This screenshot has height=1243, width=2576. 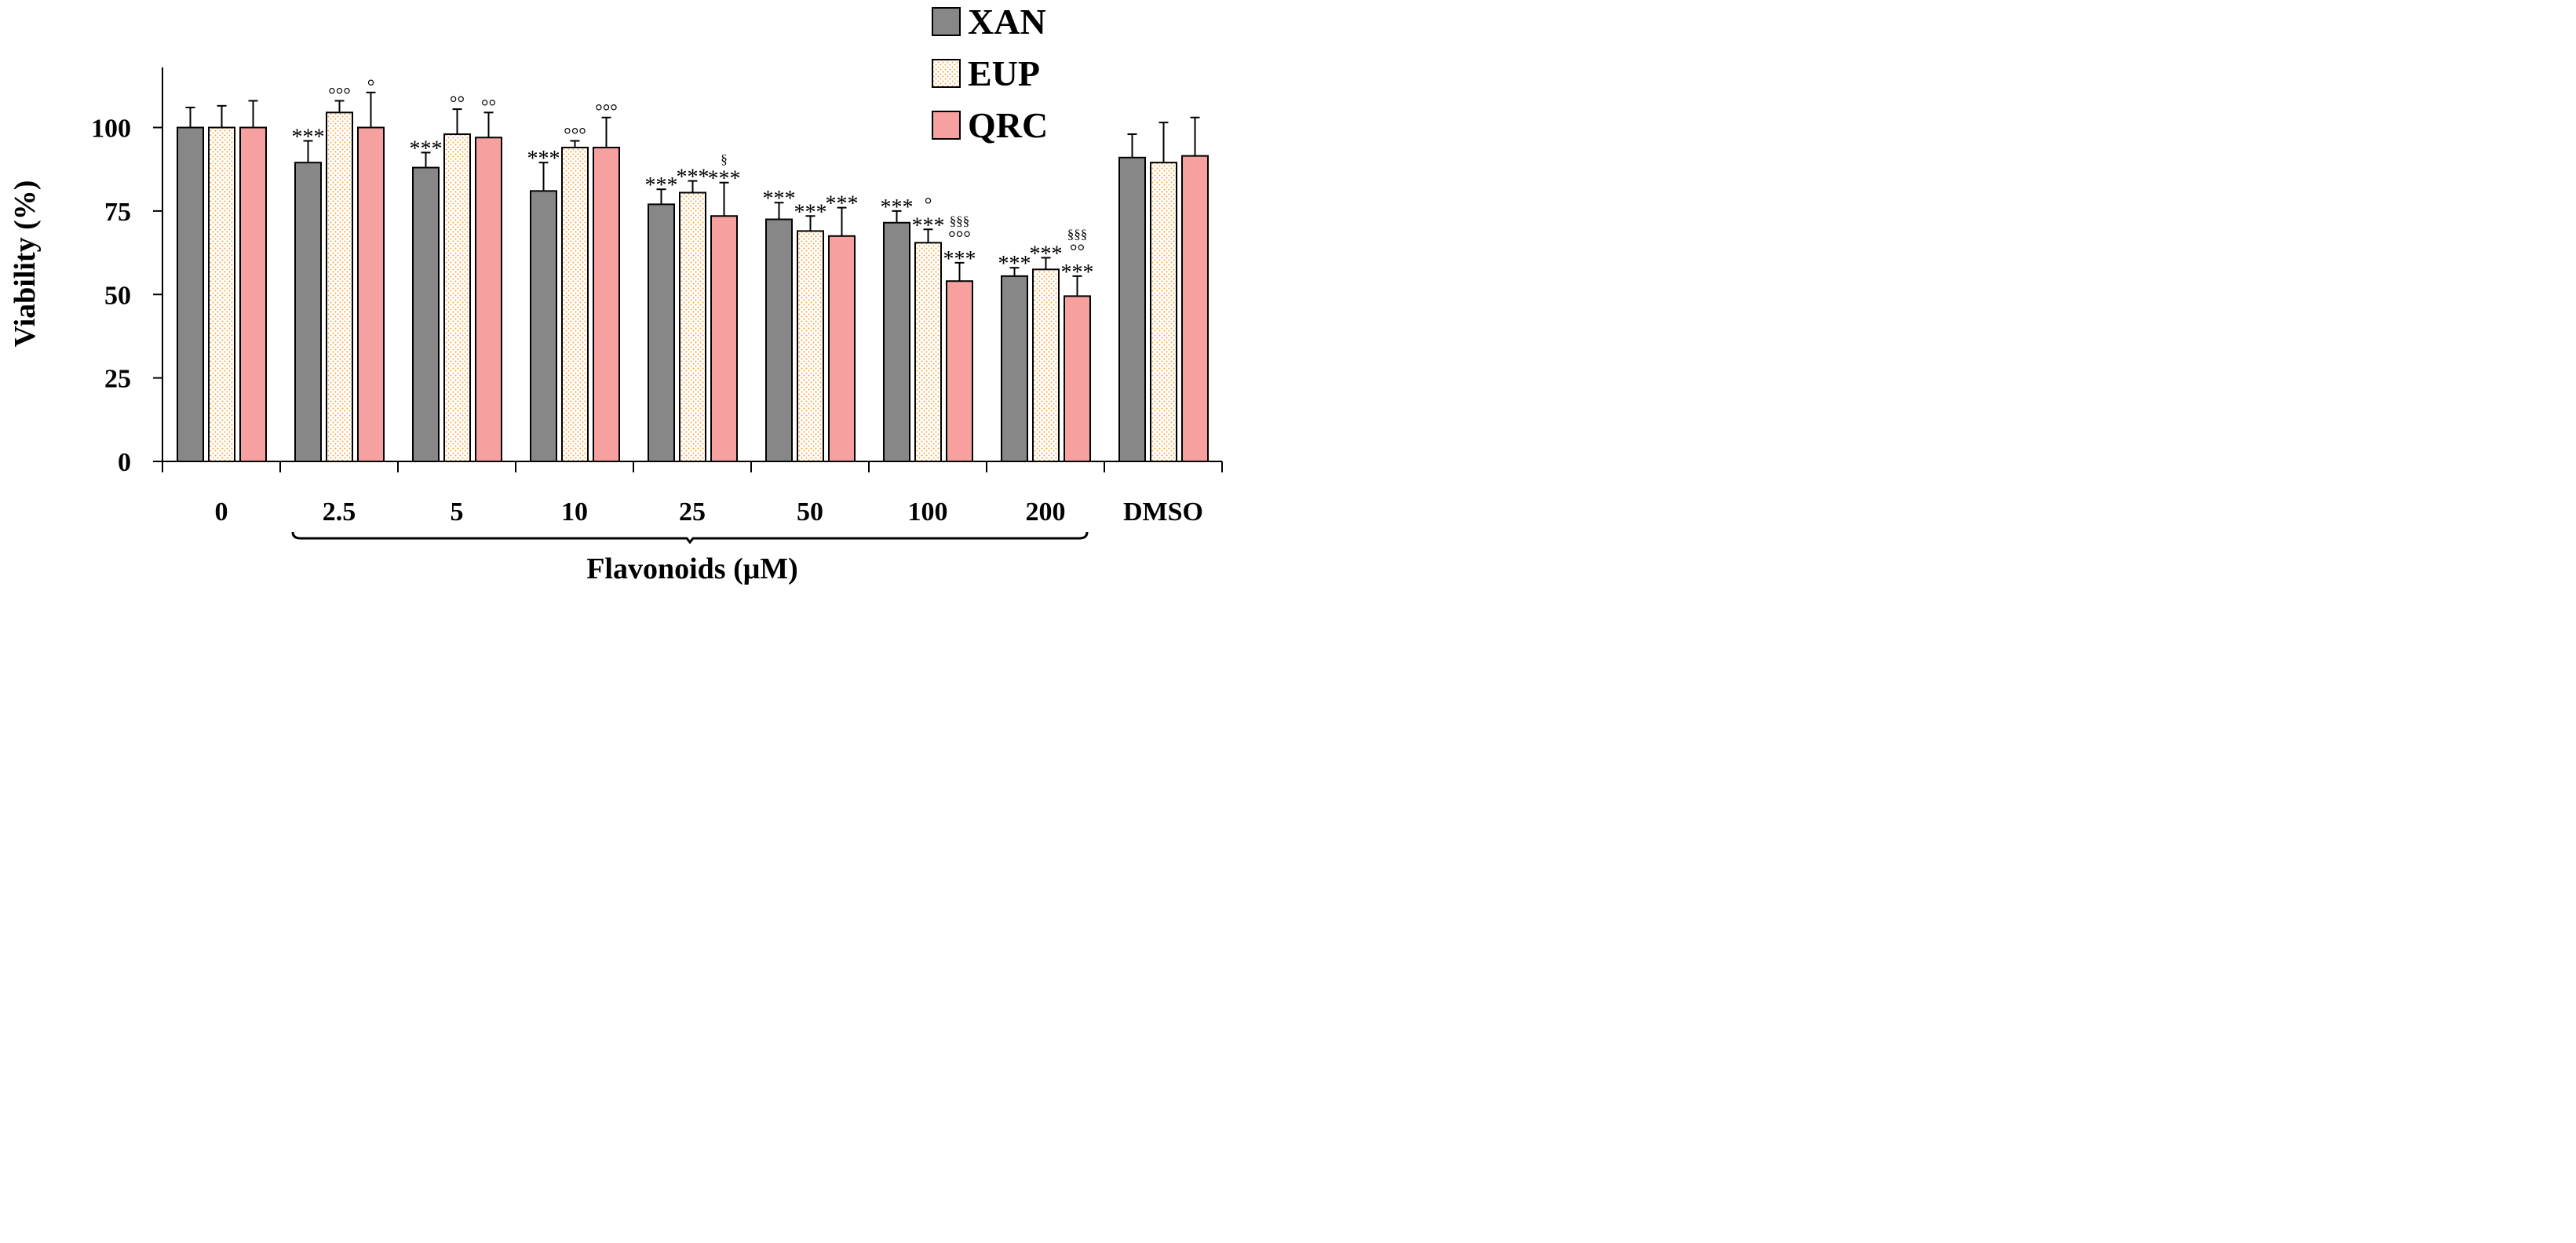 I want to click on bars-layer, so click(x=693, y=277).